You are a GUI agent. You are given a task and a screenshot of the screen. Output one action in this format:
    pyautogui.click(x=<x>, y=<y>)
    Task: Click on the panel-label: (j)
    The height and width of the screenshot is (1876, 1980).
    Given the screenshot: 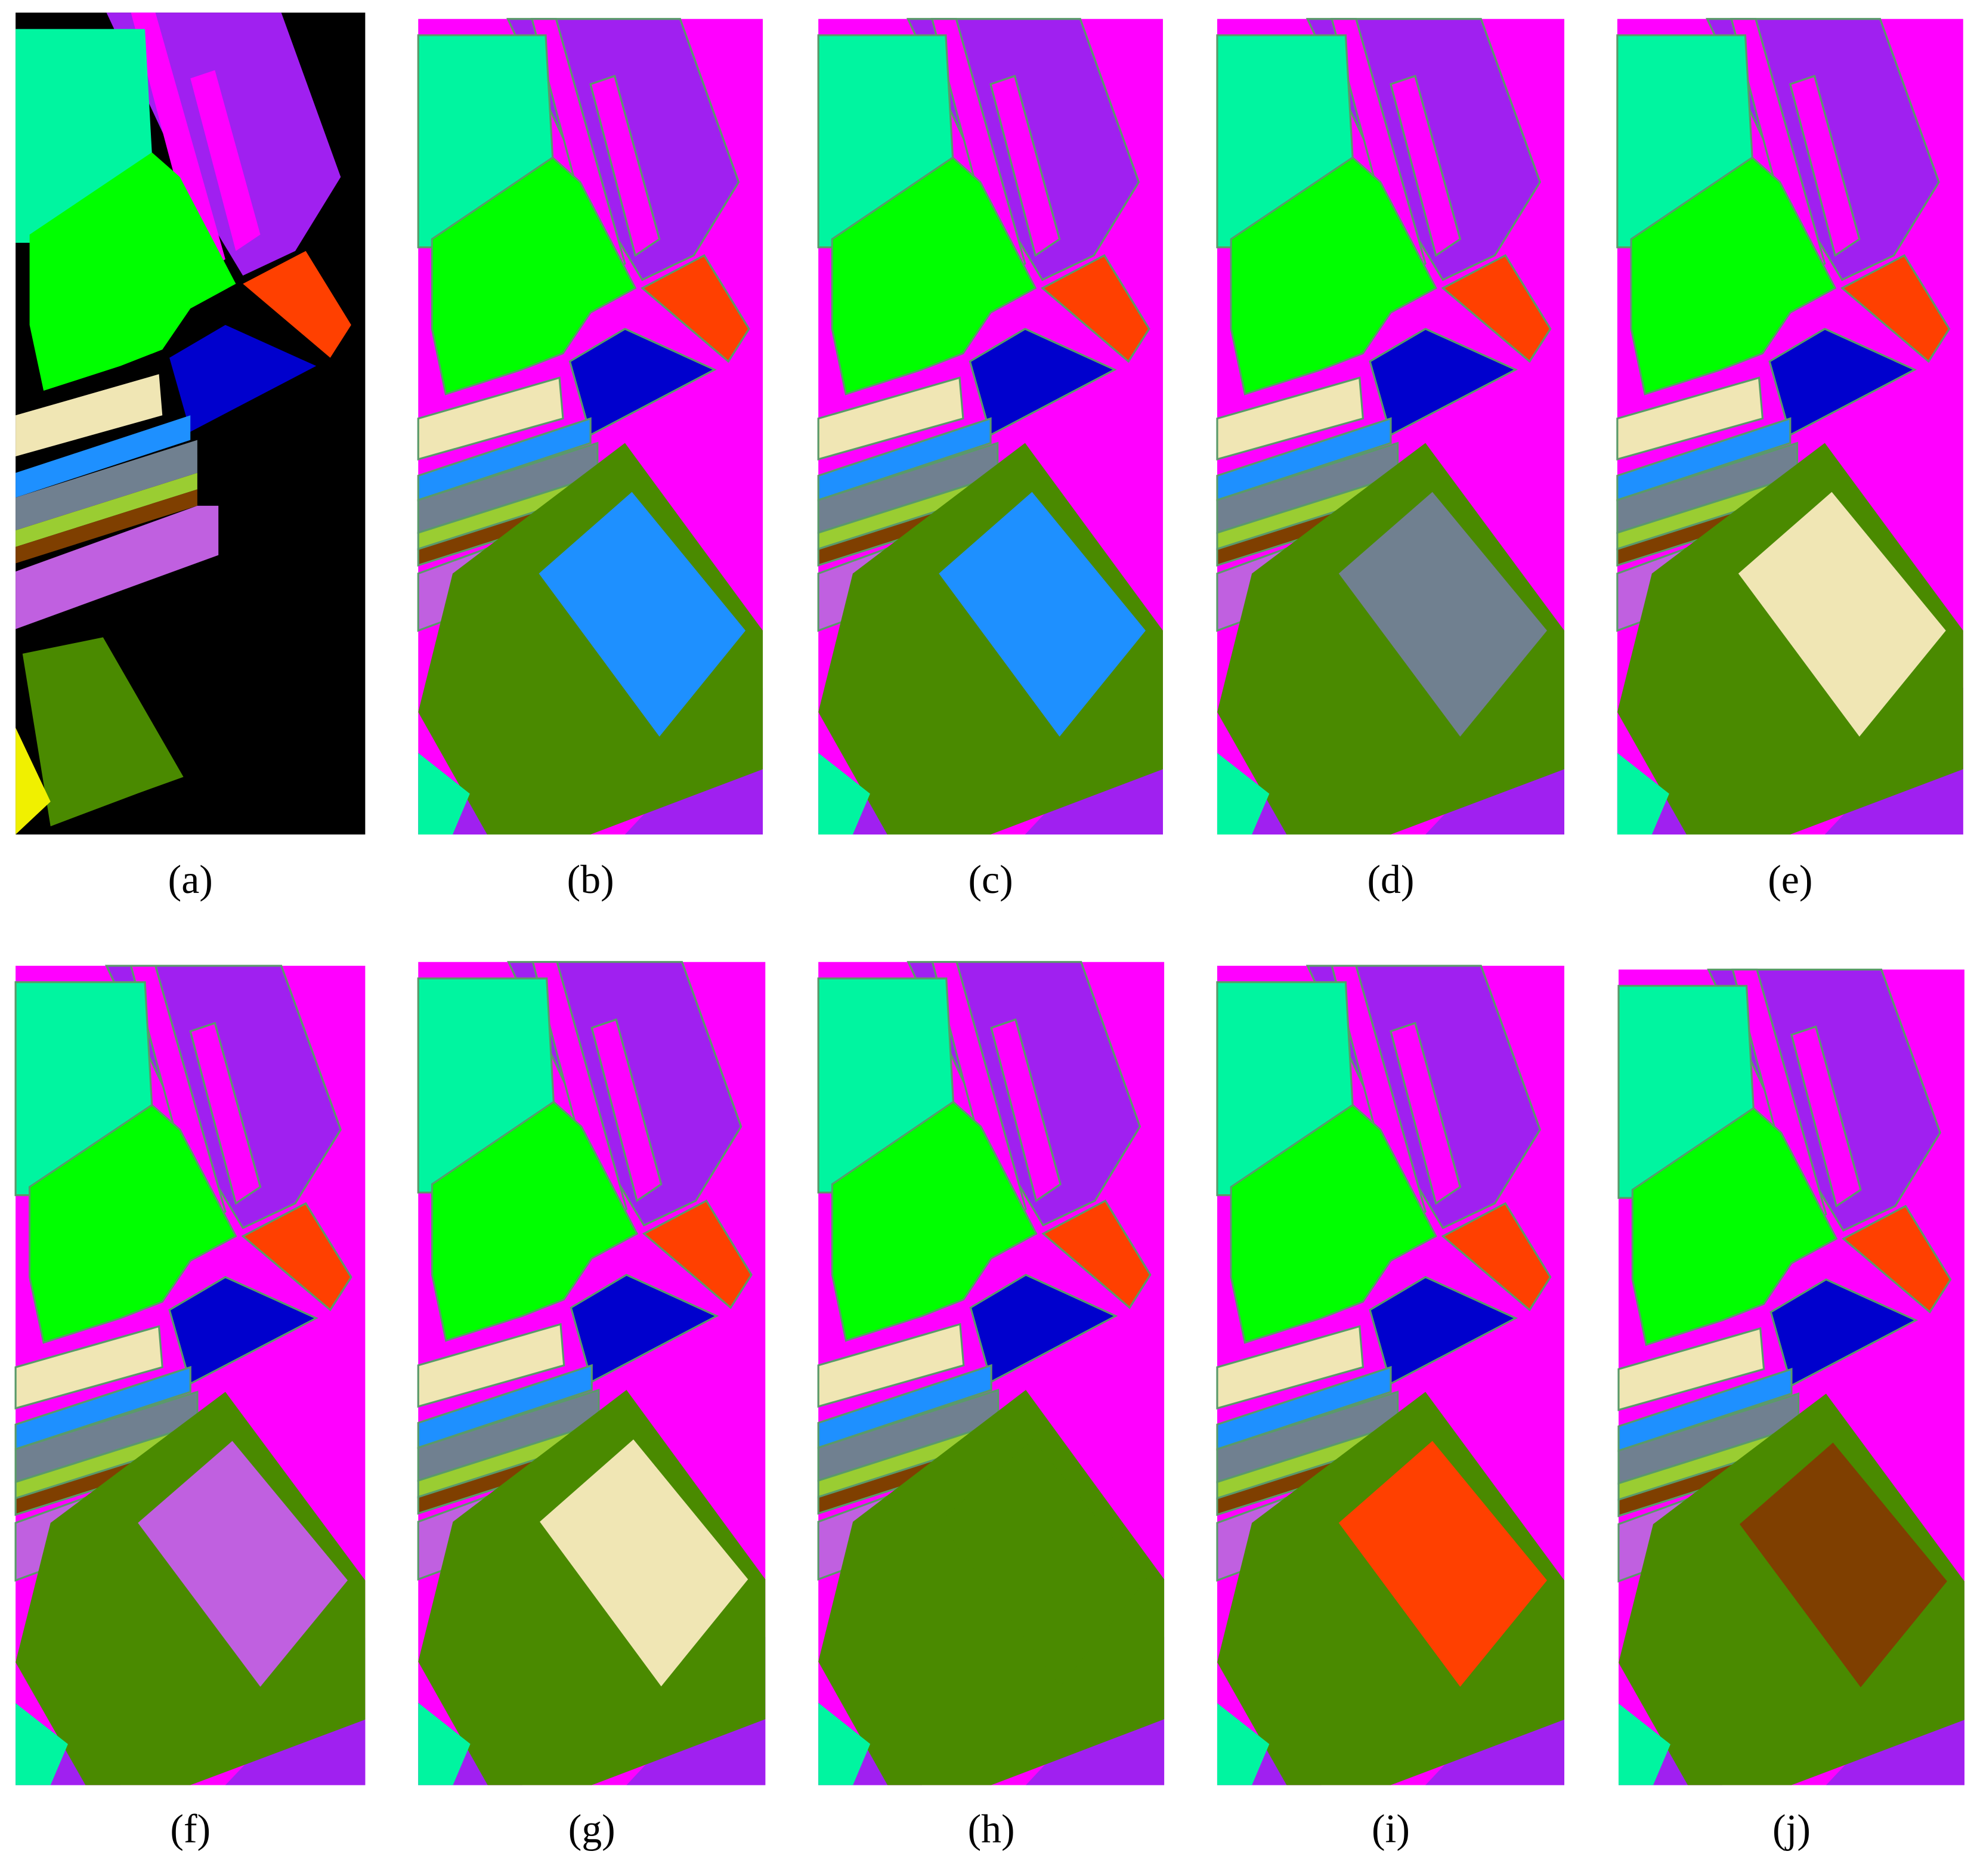 What is the action you would take?
    pyautogui.click(x=1791, y=1829)
    